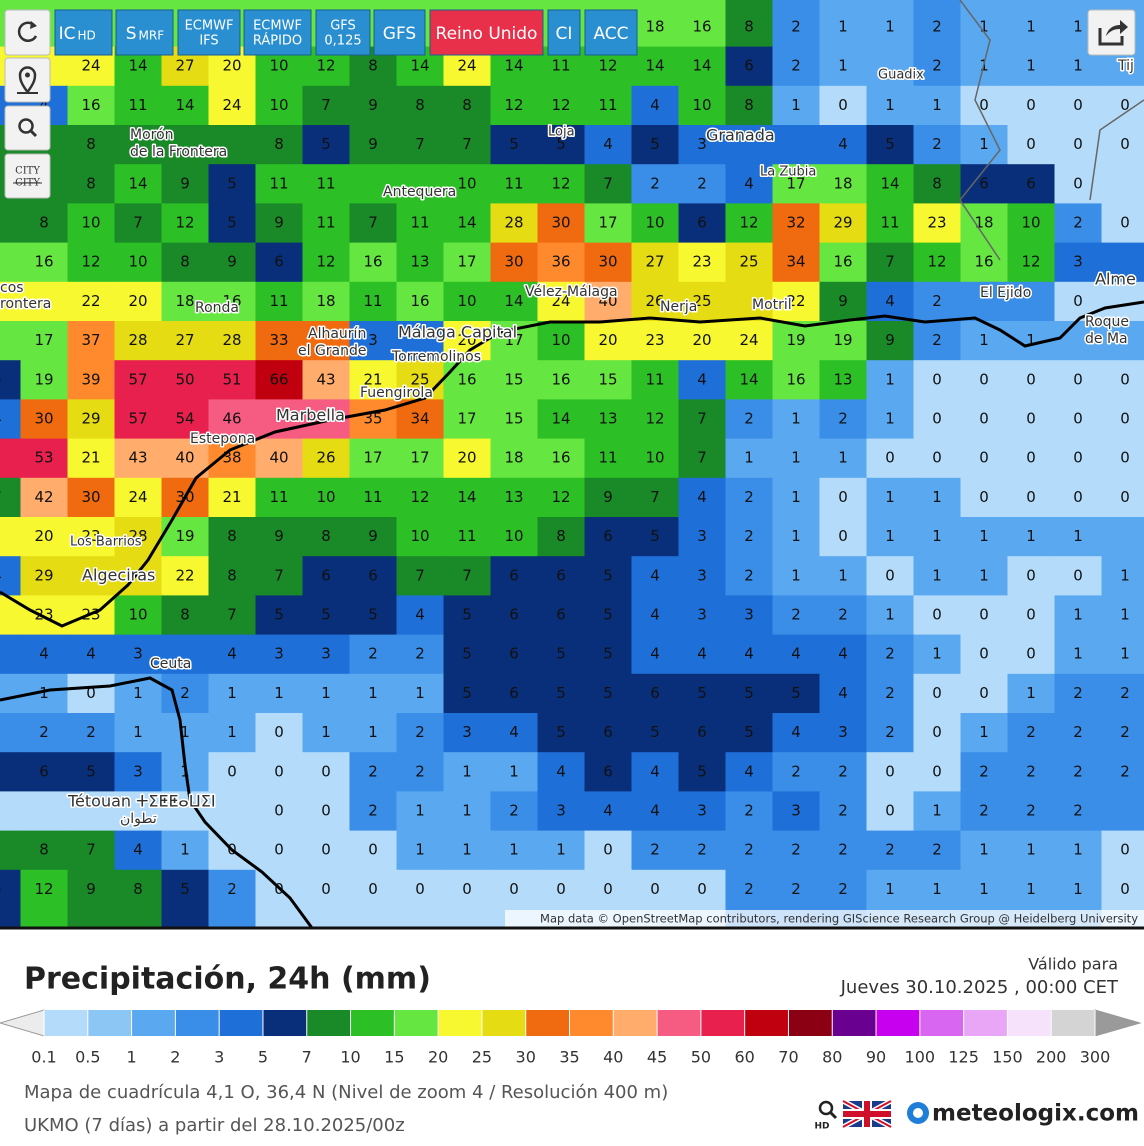 The image size is (1144, 1146). What do you see at coordinates (564, 32) in the screenshot?
I see `model-button: CI` at bounding box center [564, 32].